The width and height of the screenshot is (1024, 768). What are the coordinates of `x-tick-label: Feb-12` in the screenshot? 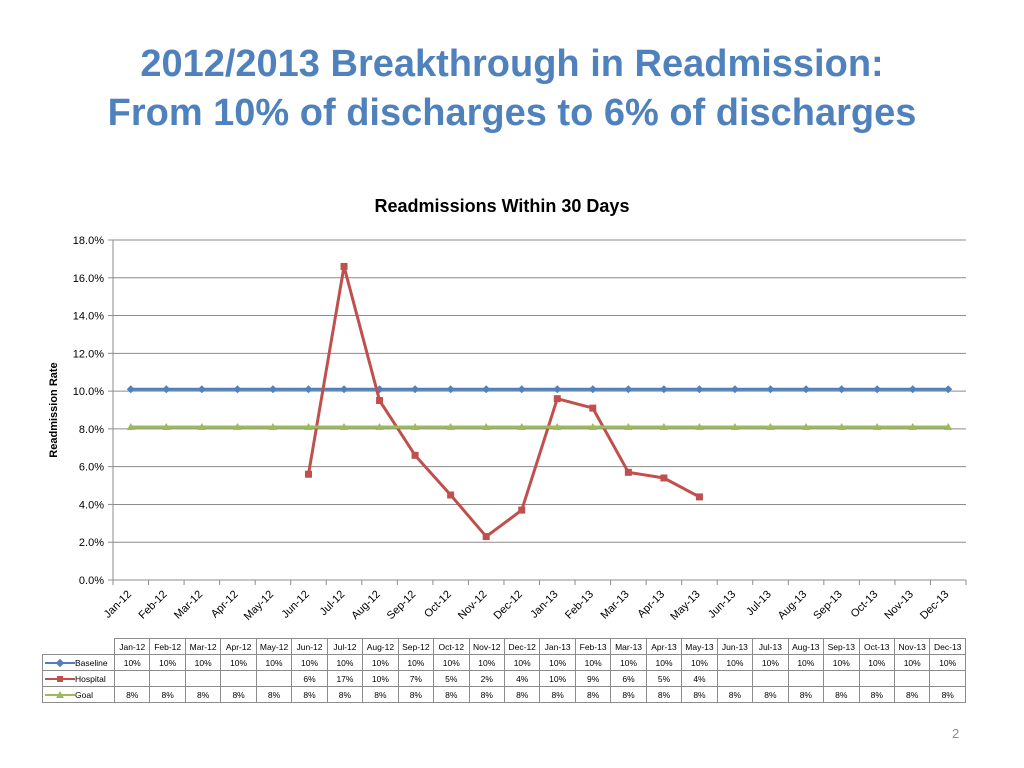 It's located at (152, 604).